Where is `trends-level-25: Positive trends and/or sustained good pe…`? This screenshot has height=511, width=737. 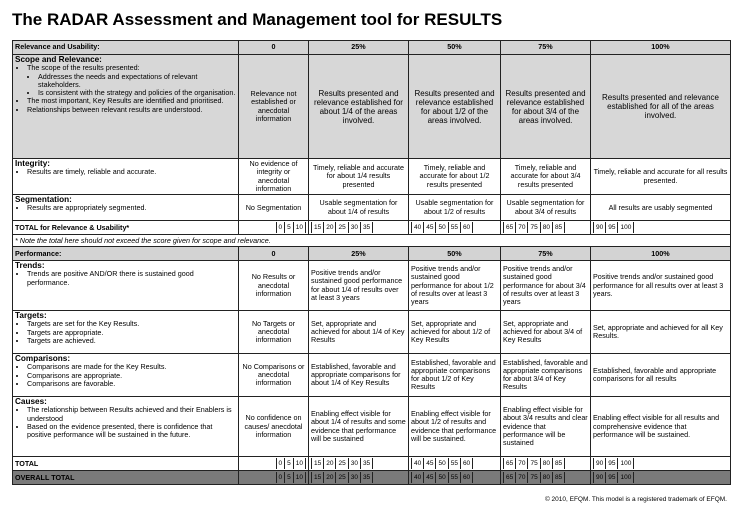
trends-level-25: Positive trends and/or sustained good pe… is located at coordinates (358, 286).